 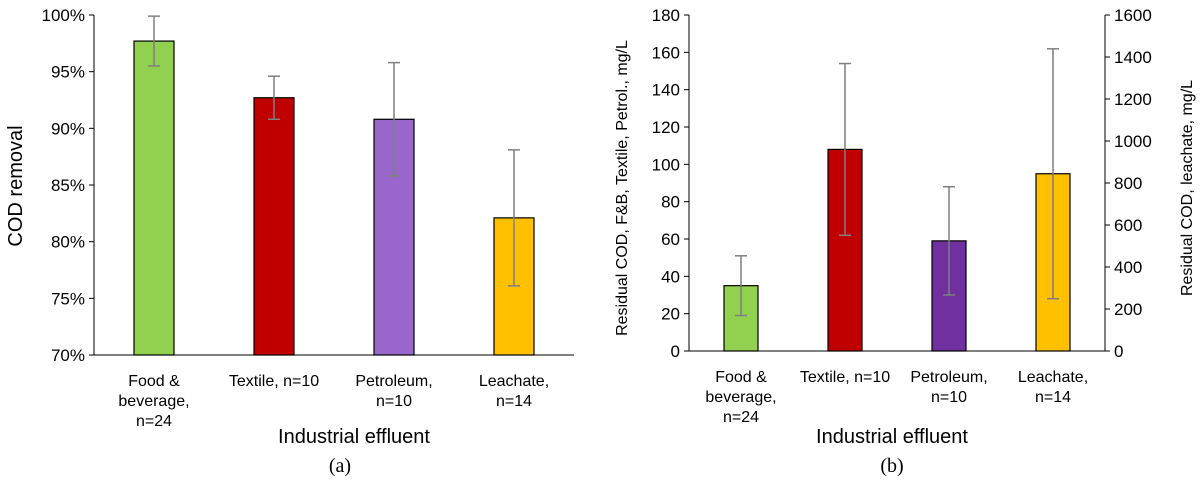 I want to click on x-category-label-a: n=24, so click(x=154, y=421).